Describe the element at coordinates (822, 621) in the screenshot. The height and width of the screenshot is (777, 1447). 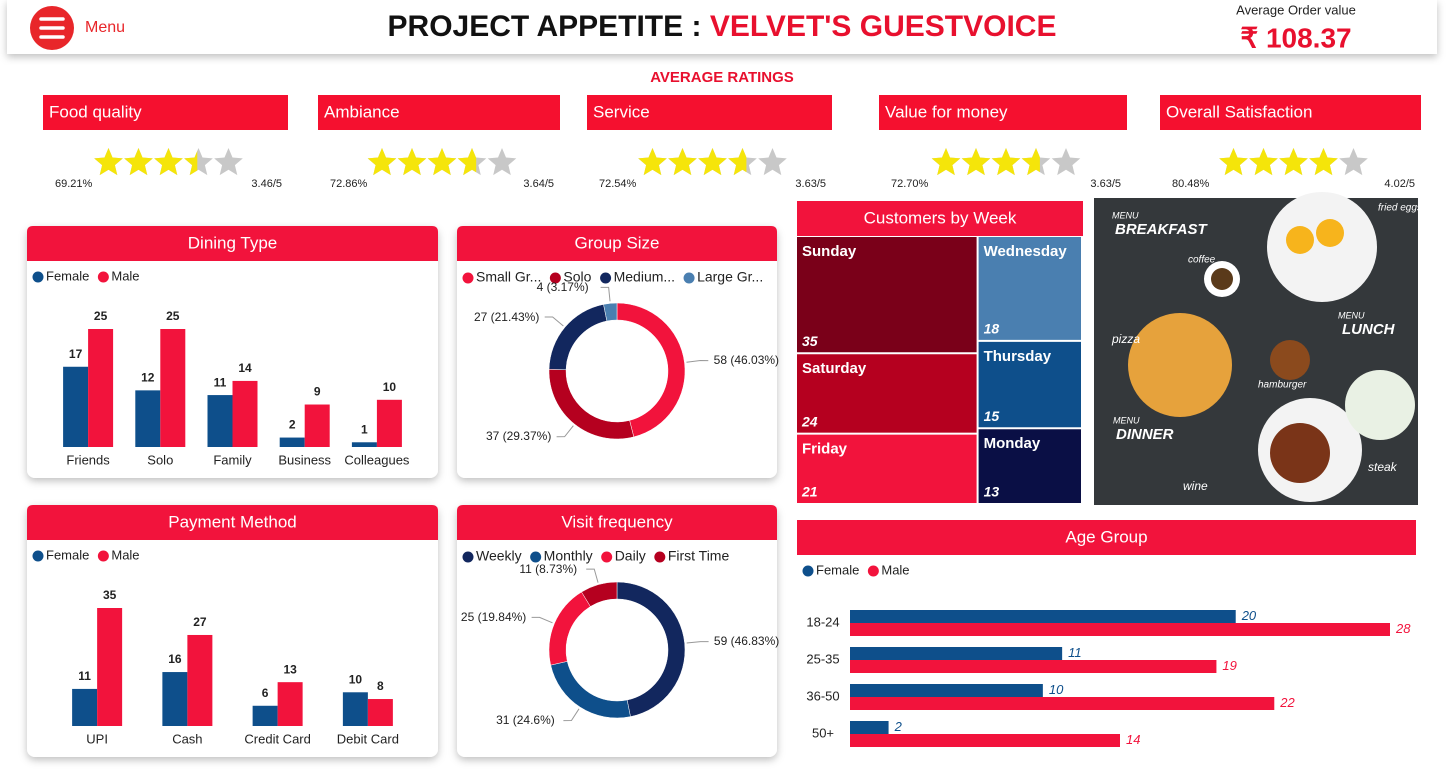
I see `y-tick-label: 18-24` at that location.